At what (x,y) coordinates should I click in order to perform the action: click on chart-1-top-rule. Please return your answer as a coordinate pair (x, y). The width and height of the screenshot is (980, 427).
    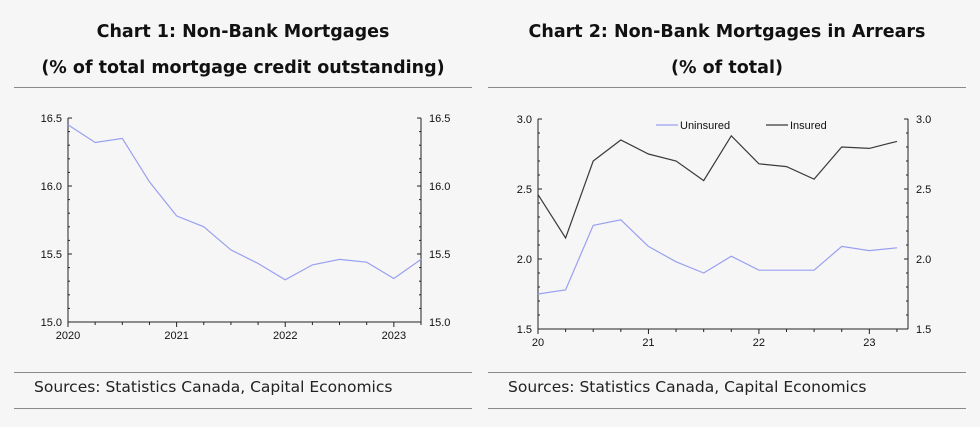
    Looking at the image, I should click on (243, 87).